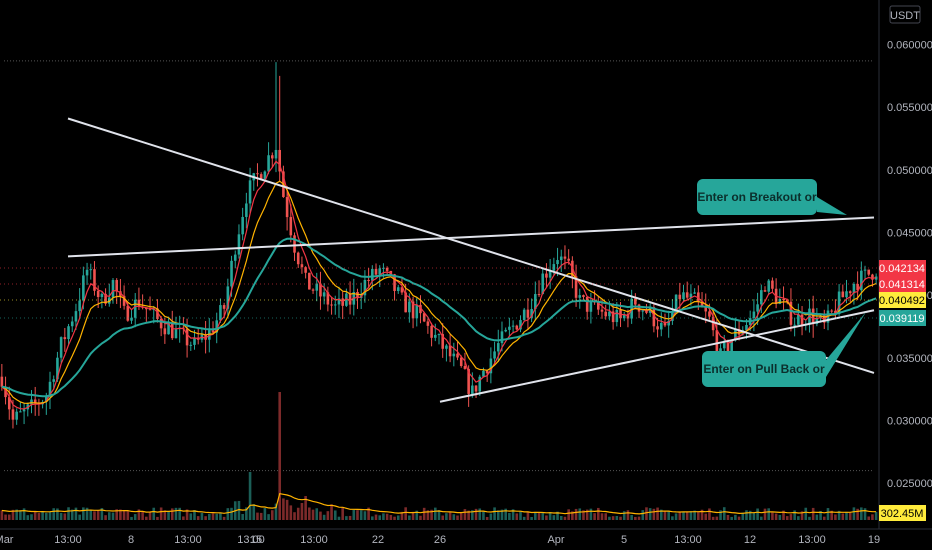 The width and height of the screenshot is (932, 550). Describe the element at coordinates (832, 206) in the screenshot. I see `callout-tail` at that location.